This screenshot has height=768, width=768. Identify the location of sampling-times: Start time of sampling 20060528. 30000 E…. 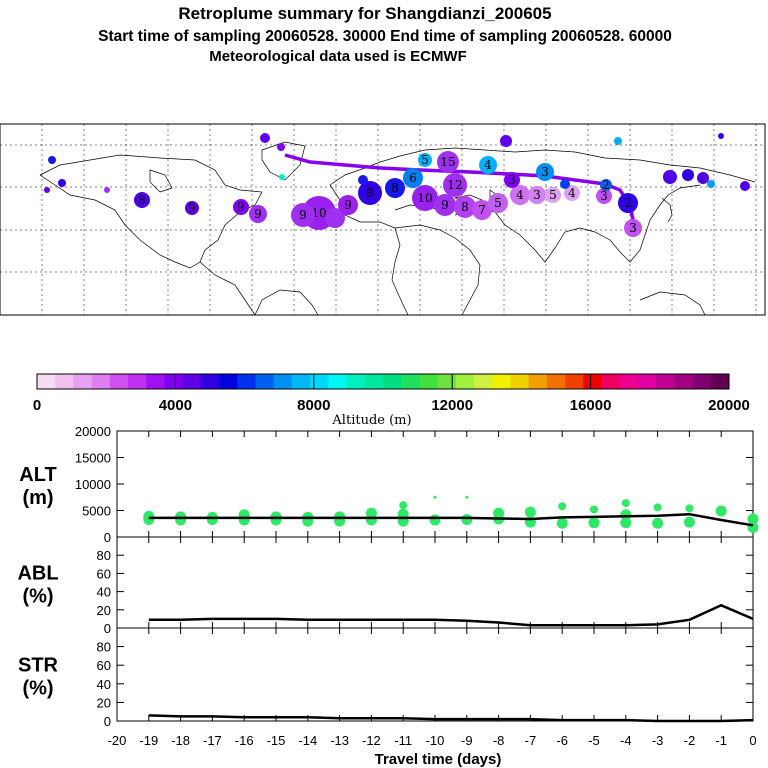
(385, 36).